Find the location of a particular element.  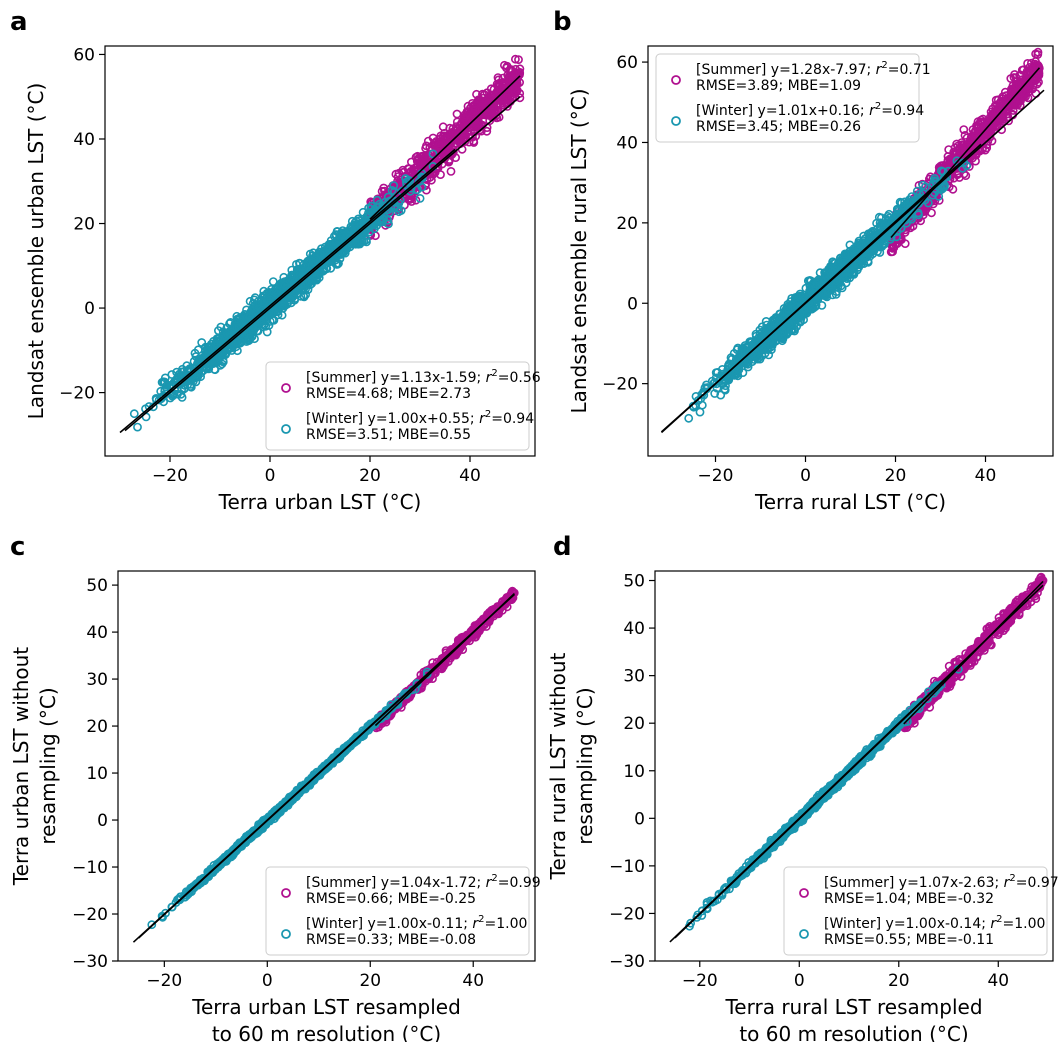

y-tick-label: 0 is located at coordinates (632, 304).